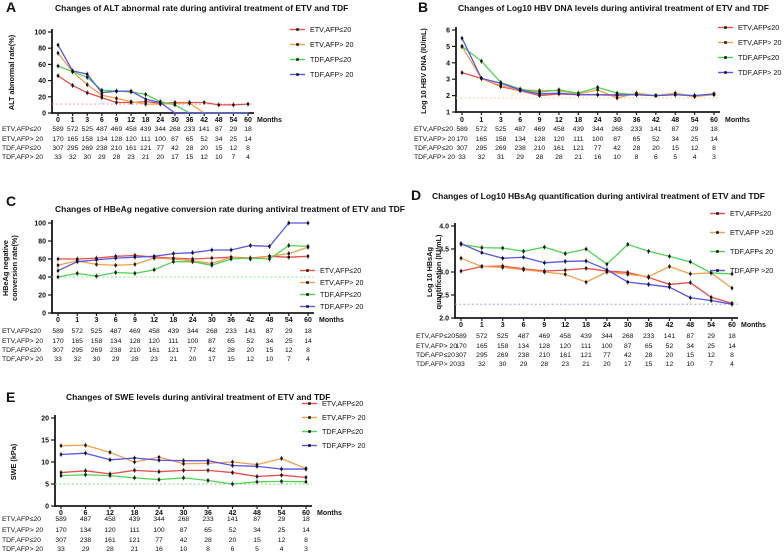 The width and height of the screenshot is (784, 552). What do you see at coordinates (649, 364) in the screenshot?
I see `table-cell: 15` at bounding box center [649, 364].